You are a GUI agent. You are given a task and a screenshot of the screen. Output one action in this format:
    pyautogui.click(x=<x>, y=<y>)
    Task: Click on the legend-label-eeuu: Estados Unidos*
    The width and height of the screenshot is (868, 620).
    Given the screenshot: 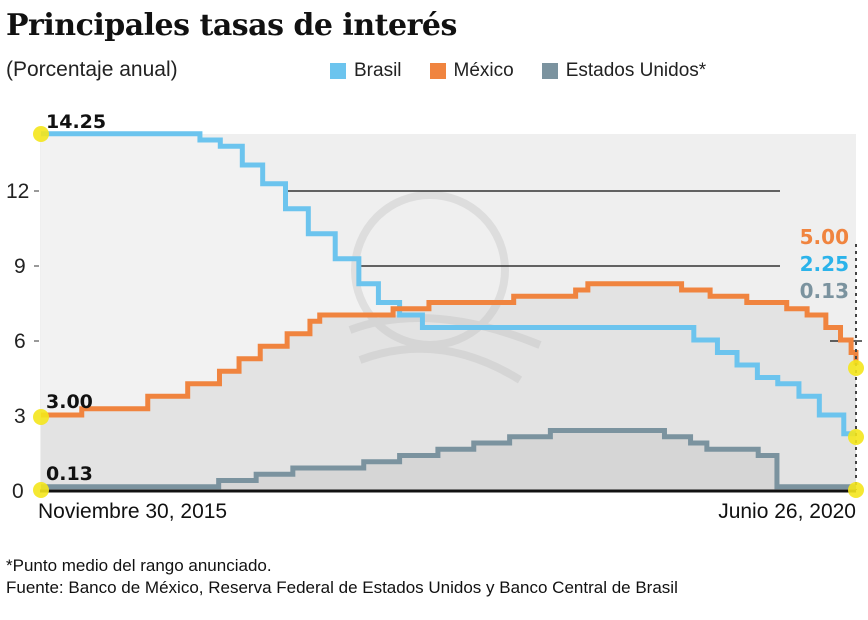 What is the action you would take?
    pyautogui.click(x=636, y=70)
    